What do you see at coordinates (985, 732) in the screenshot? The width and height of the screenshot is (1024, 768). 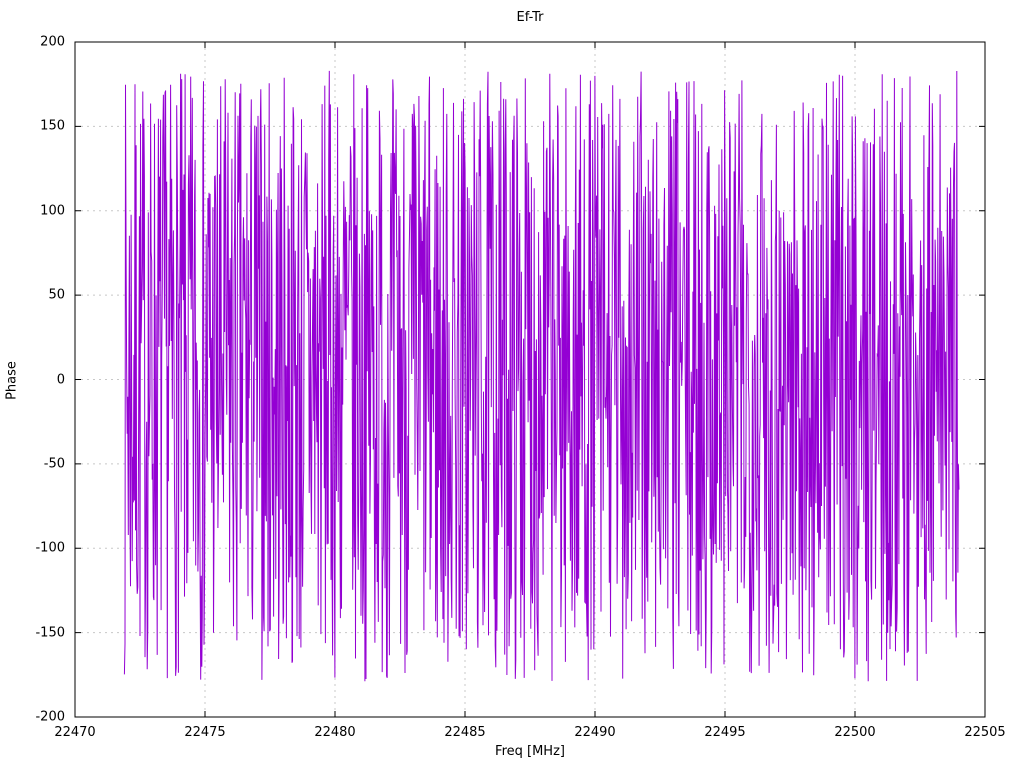 I see `x-tick-label: 22505` at bounding box center [985, 732].